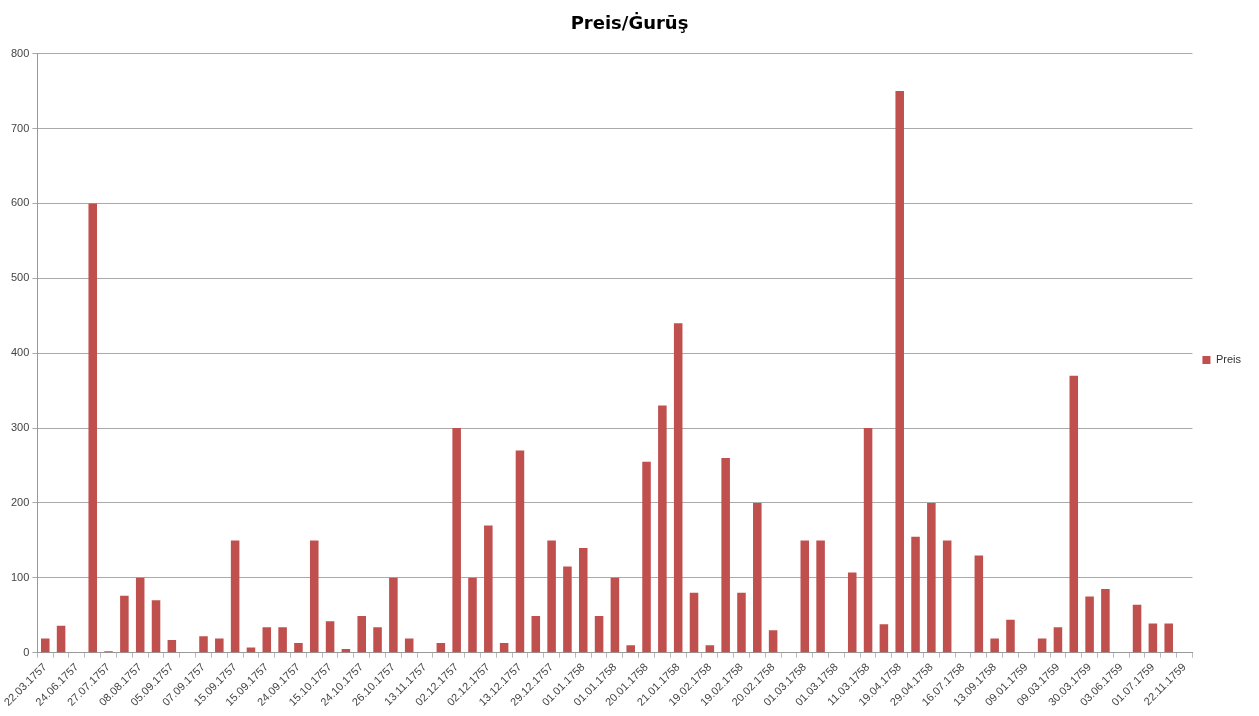 The height and width of the screenshot is (716, 1259). Describe the element at coordinates (20, 352) in the screenshot. I see `y-tick-label: 400` at that location.